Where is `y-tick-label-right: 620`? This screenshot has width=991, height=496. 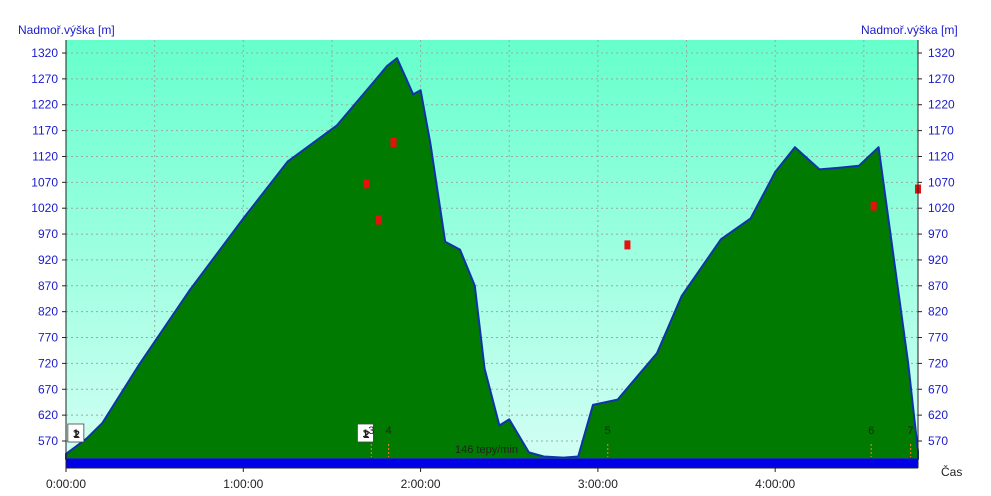 y-tick-label-right: 620 is located at coordinates (938, 415).